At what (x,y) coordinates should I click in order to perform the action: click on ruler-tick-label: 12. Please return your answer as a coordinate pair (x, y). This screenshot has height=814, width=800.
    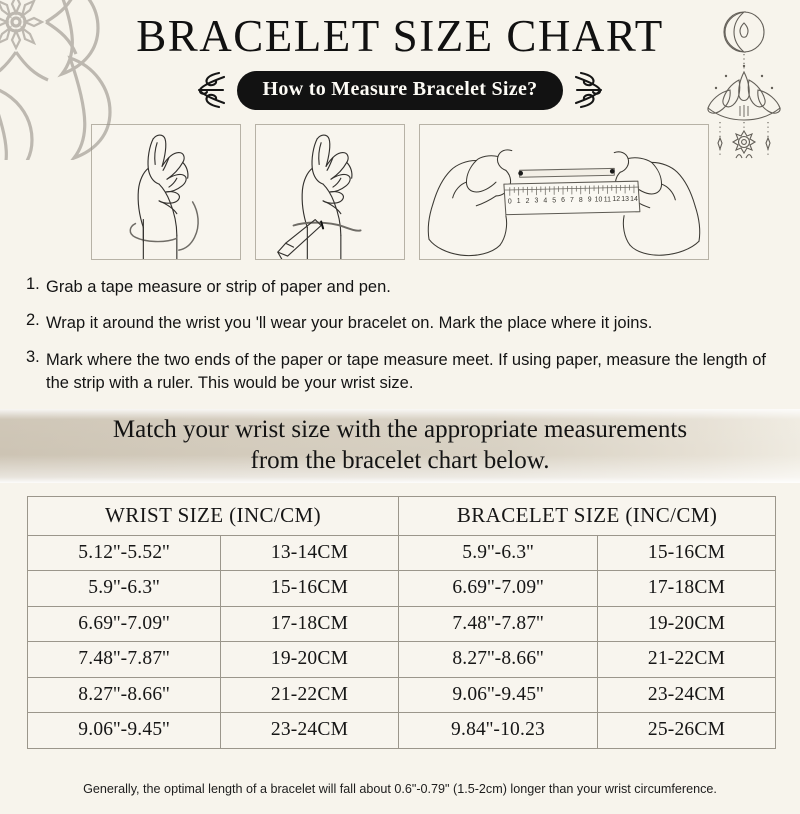
    Looking at the image, I should click on (616, 199).